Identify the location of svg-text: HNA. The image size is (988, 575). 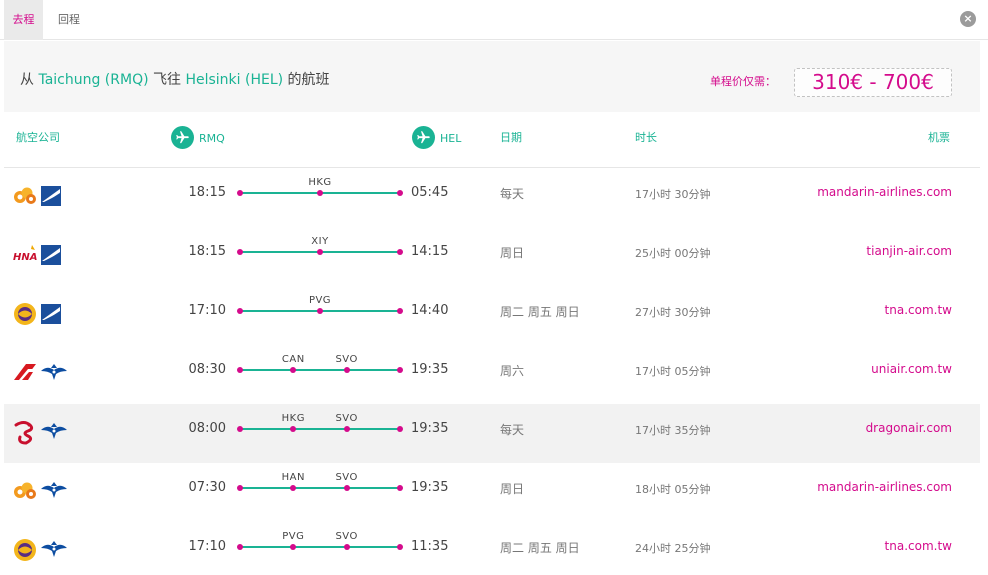
(25, 257).